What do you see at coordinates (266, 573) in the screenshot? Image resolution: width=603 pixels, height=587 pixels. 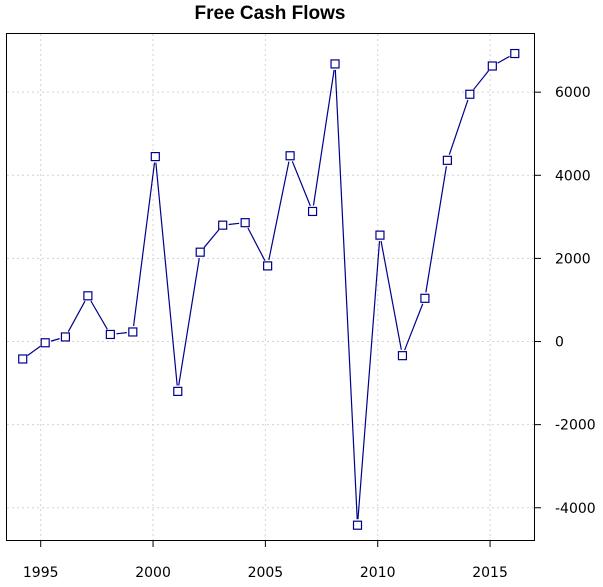 I see `x-tick-label: 2005` at bounding box center [266, 573].